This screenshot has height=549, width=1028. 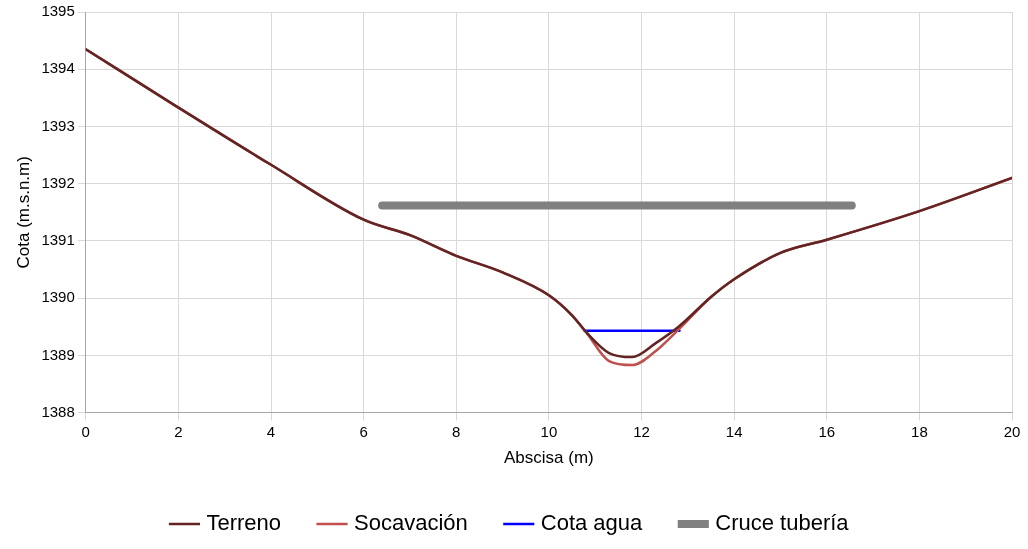 I want to click on x-tick-label: 12, so click(x=641, y=431).